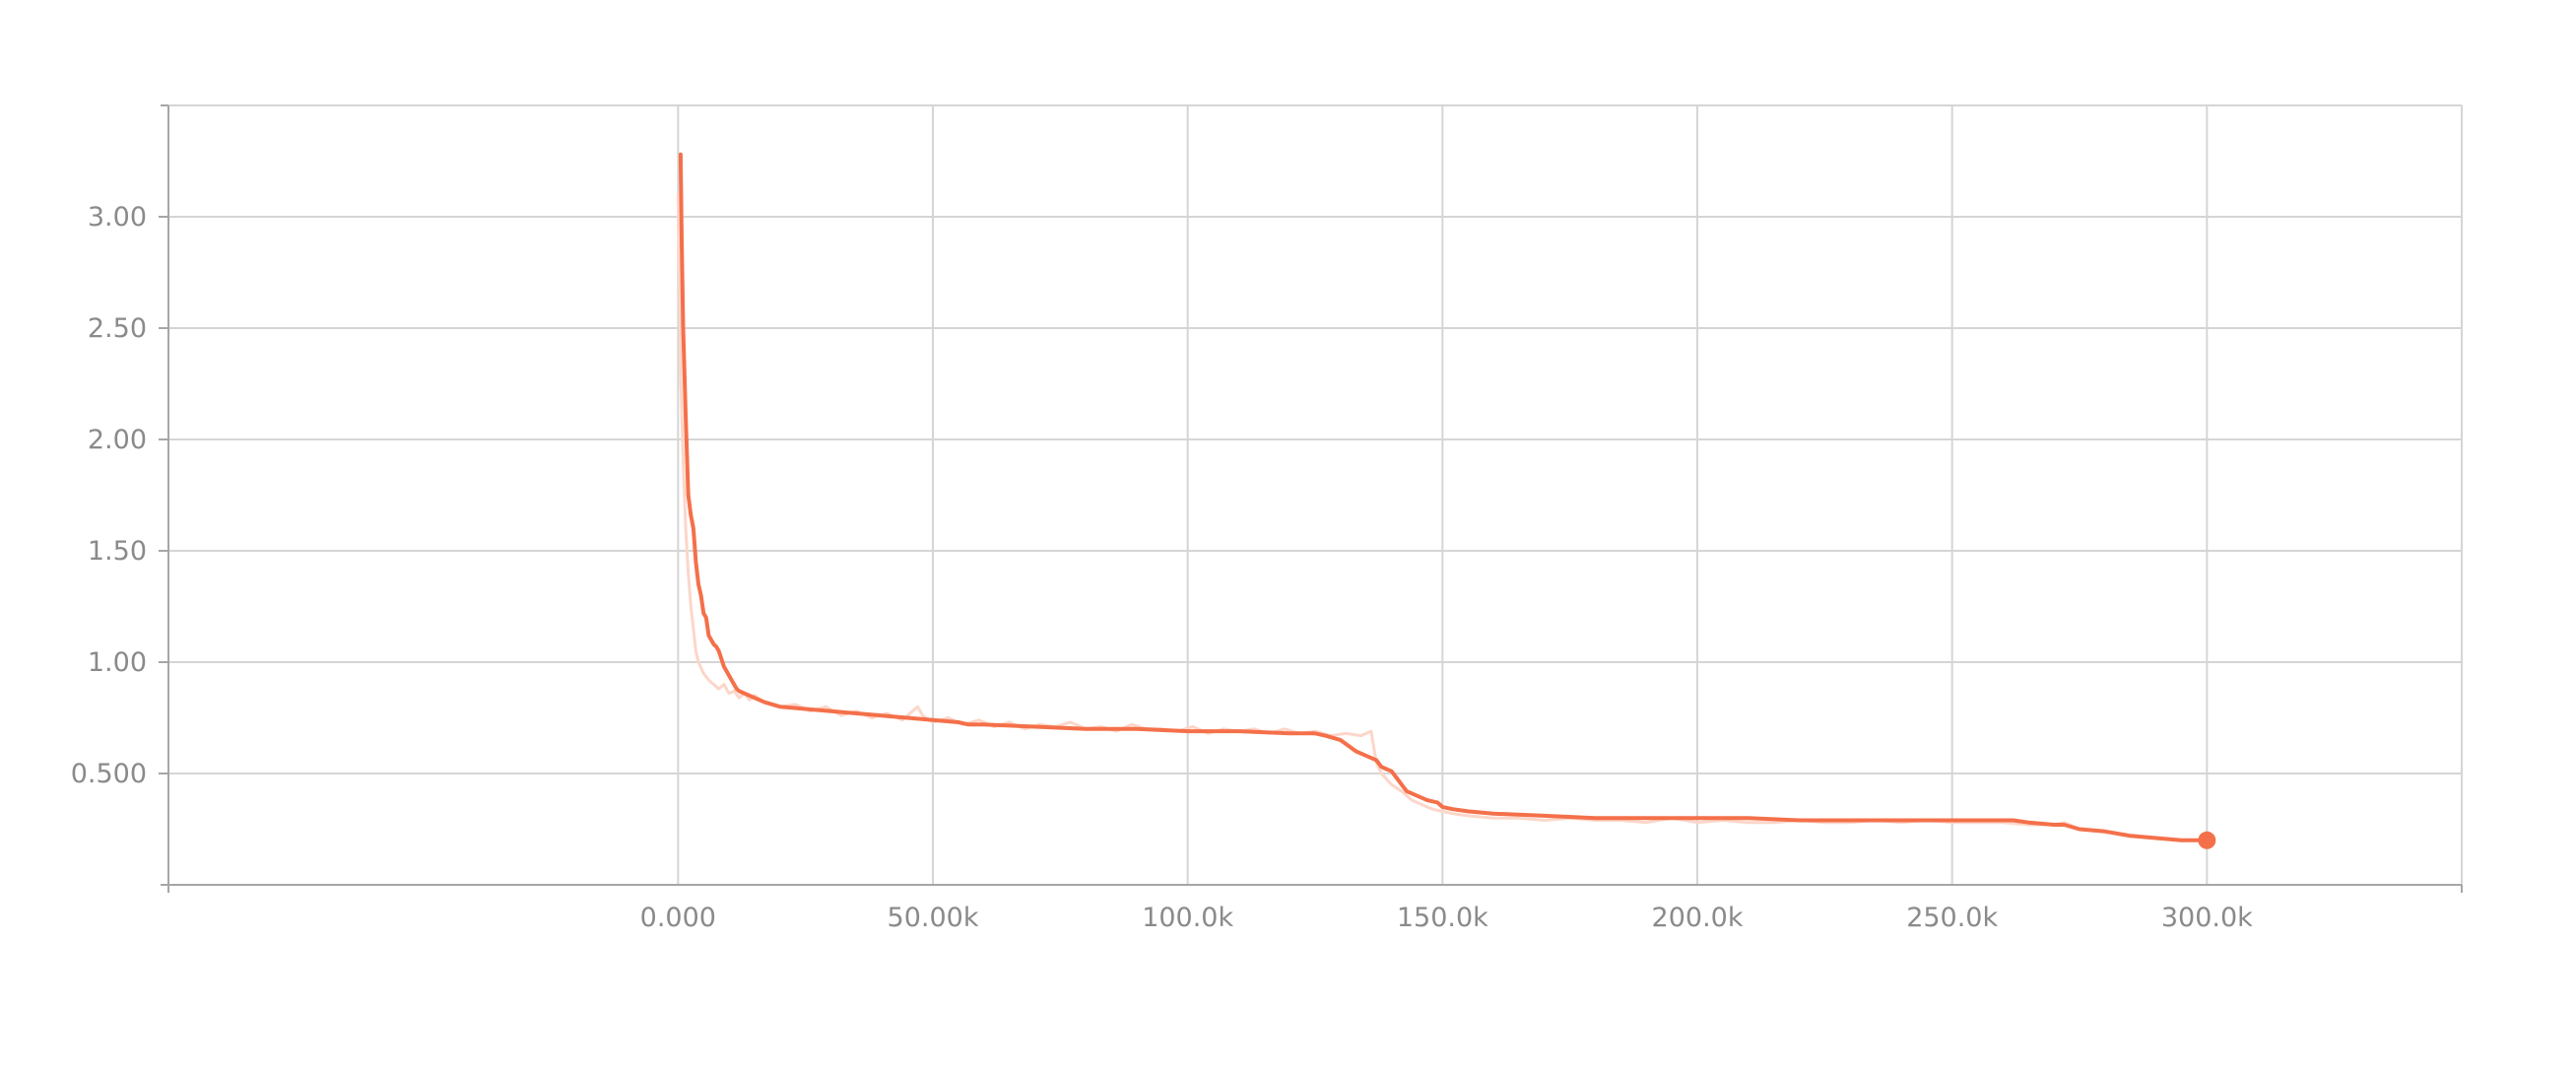  Describe the element at coordinates (118, 440) in the screenshot. I see `y-tick-label: 2.00` at that location.